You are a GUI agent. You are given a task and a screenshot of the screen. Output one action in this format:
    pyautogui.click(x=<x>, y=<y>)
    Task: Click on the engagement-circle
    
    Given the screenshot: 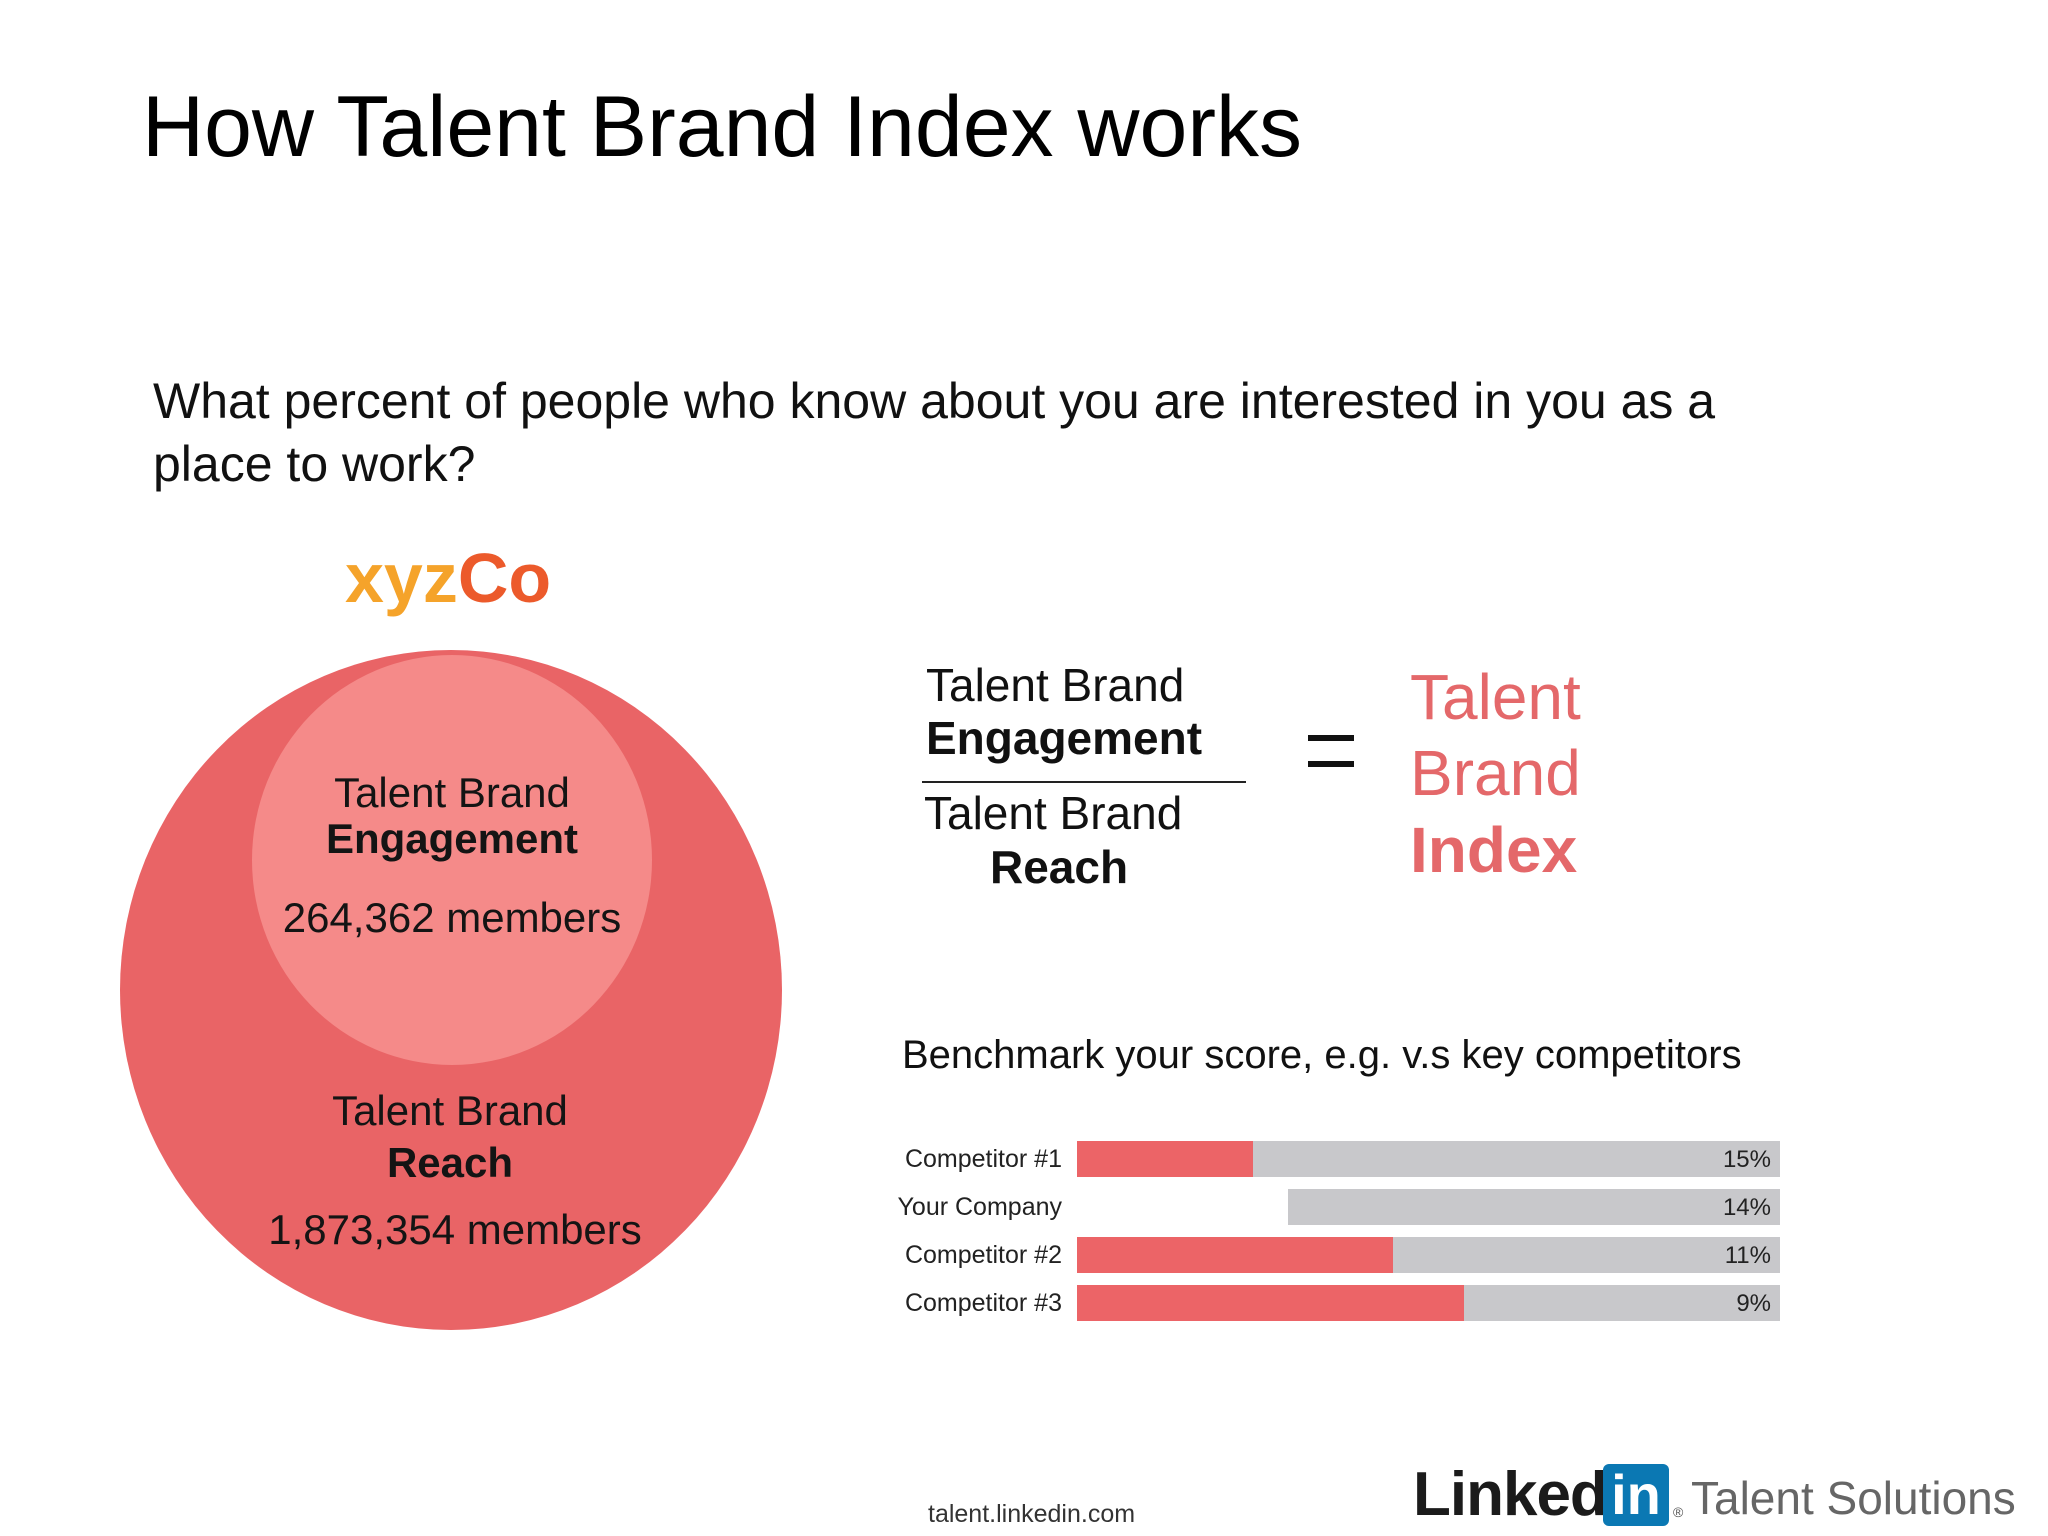 What is the action you would take?
    pyautogui.click(x=452, y=860)
    